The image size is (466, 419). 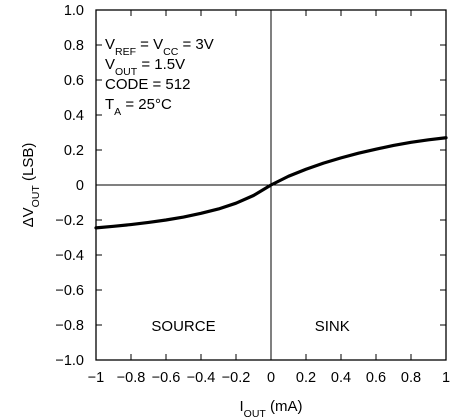 I want to click on y-axis-title-text: ΔV, so click(x=28, y=217).